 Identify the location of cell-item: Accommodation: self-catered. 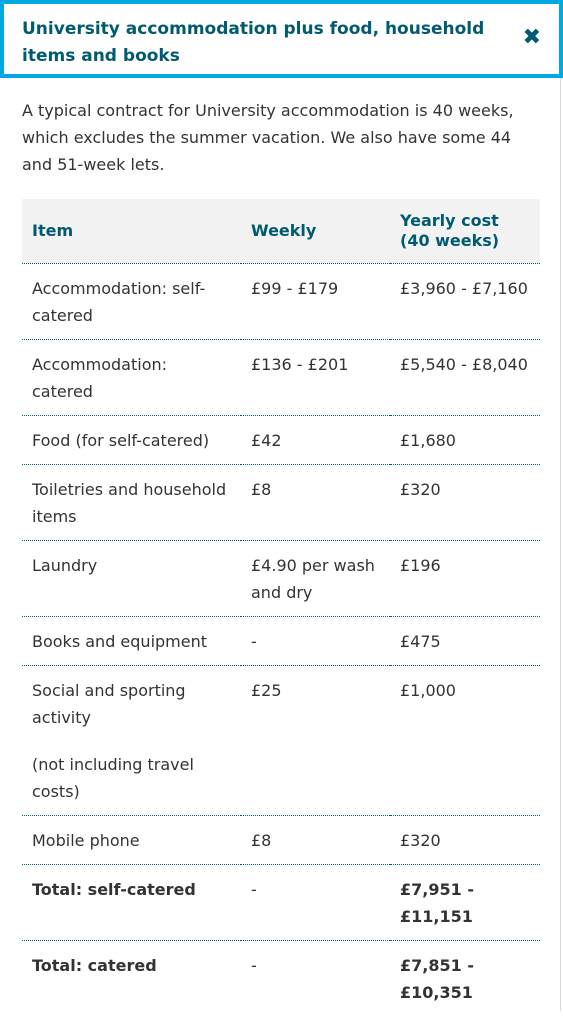
(131, 302).